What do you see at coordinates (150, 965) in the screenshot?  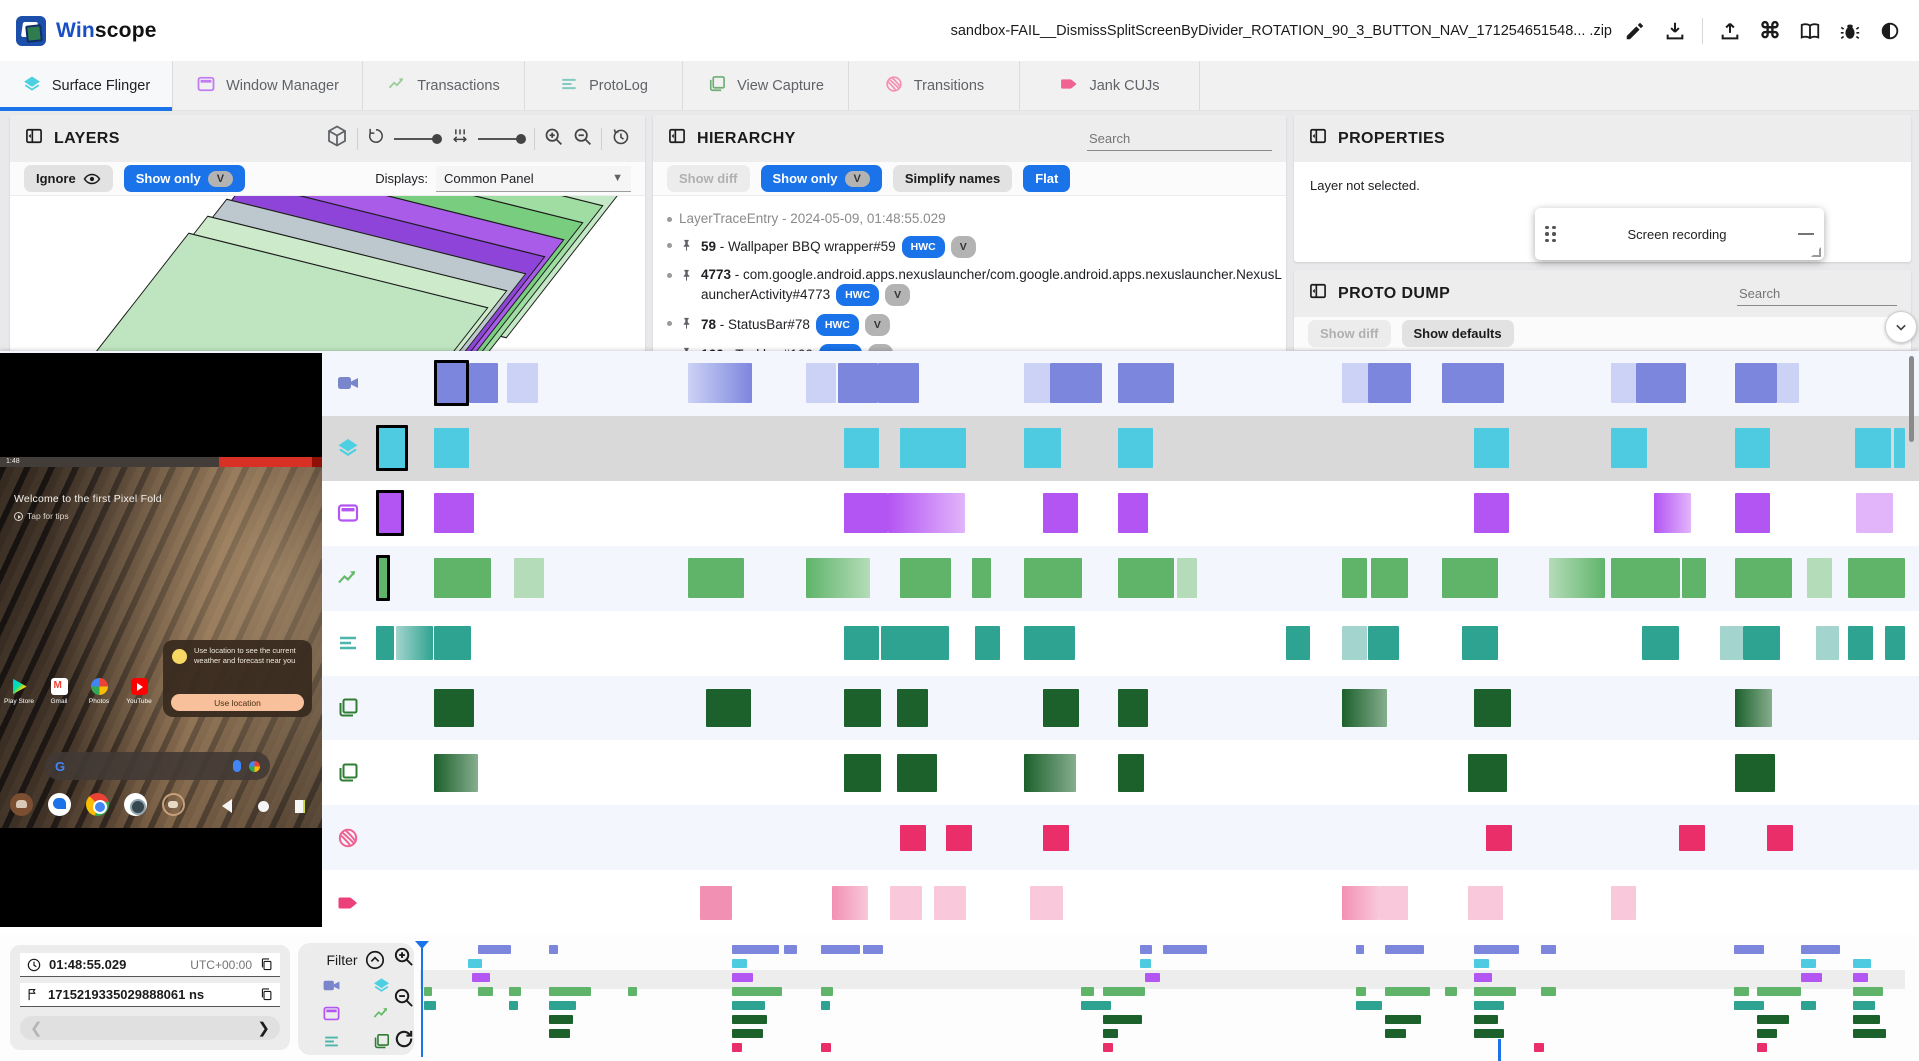 I see `human-time-field: 01:48:55.029 UTC+00:00` at bounding box center [150, 965].